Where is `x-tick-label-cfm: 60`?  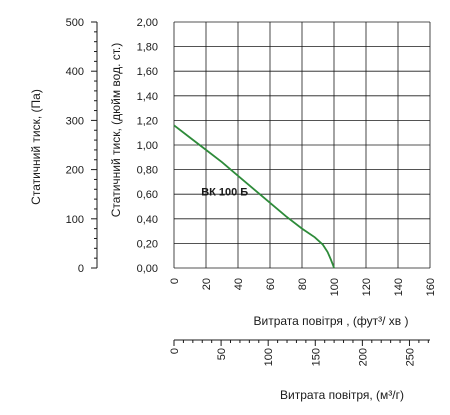
x-tick-label-cfm: 60 is located at coordinates (271, 284).